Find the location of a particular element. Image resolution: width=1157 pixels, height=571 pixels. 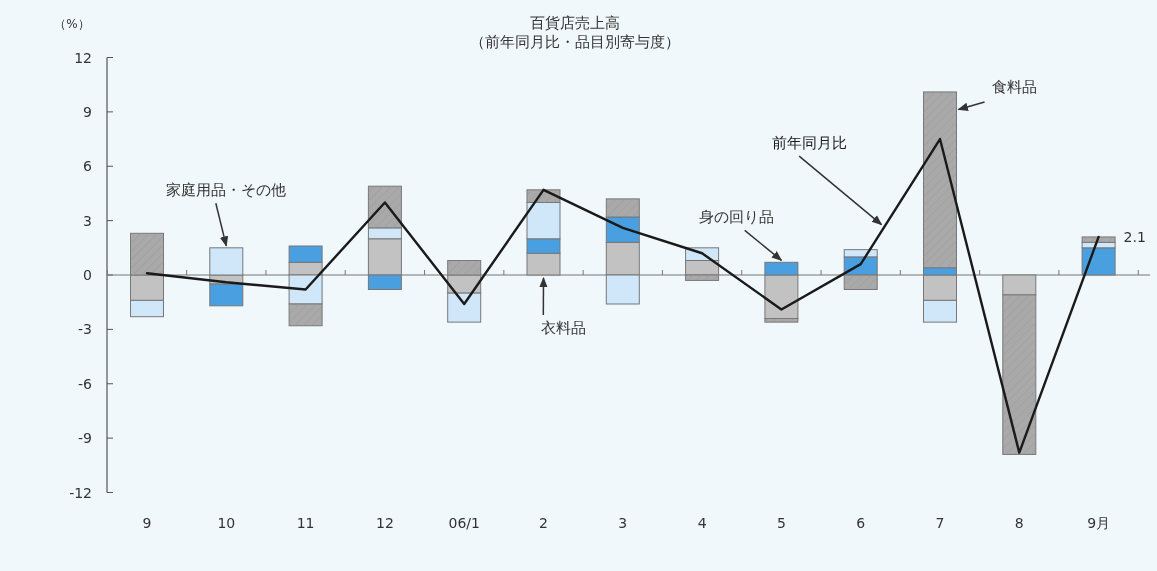

y-tick-label: 3 is located at coordinates (87, 220).